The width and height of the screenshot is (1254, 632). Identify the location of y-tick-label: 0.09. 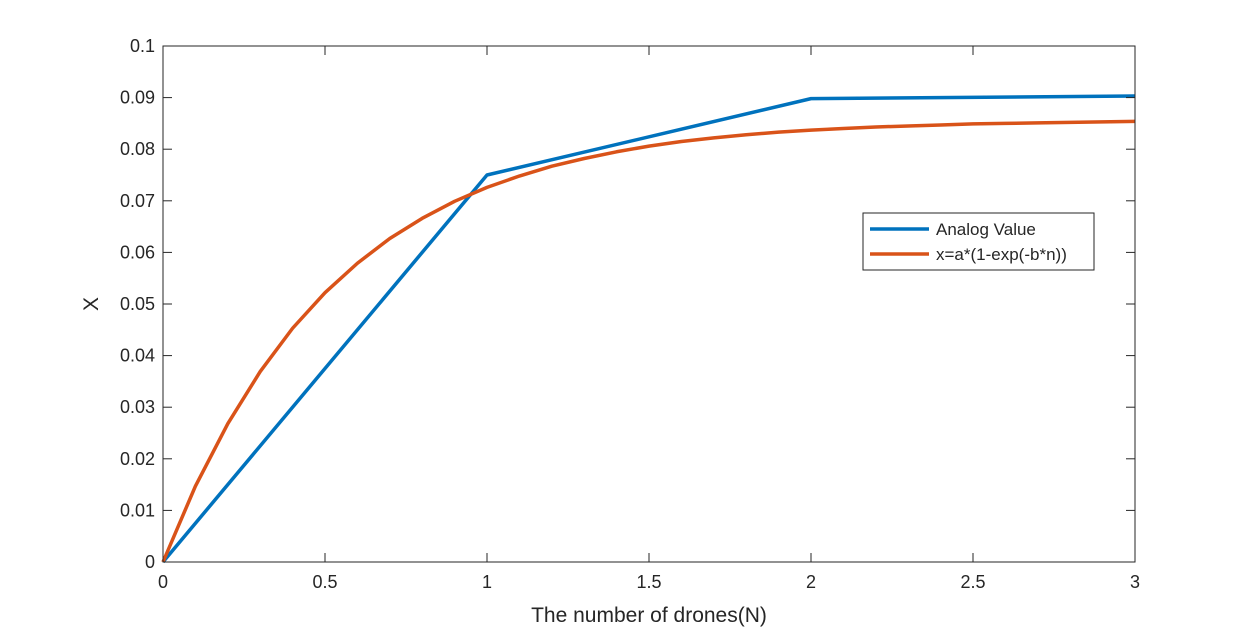
(137, 98).